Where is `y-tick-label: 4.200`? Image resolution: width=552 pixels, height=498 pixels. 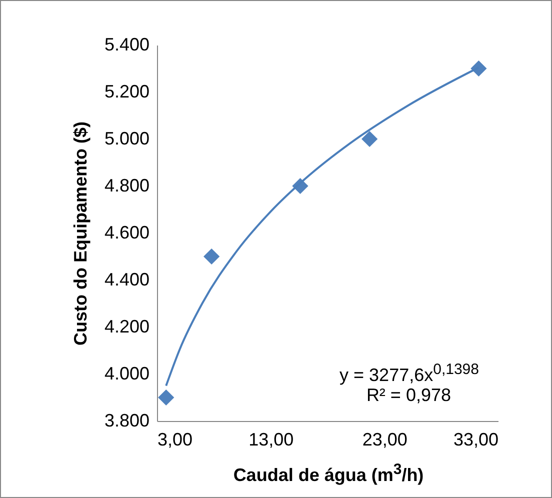 y-tick-label: 4.200 is located at coordinates (127, 326).